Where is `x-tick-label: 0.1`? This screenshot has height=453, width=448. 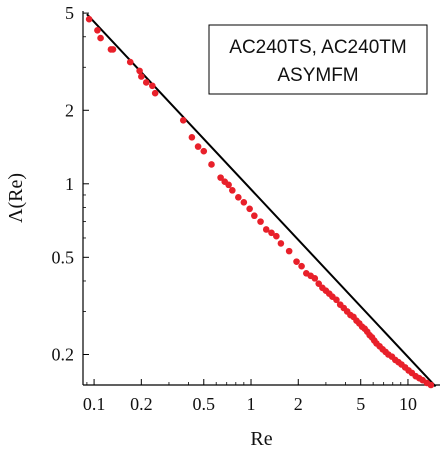 x-tick-label: 0.1 is located at coordinates (94, 404).